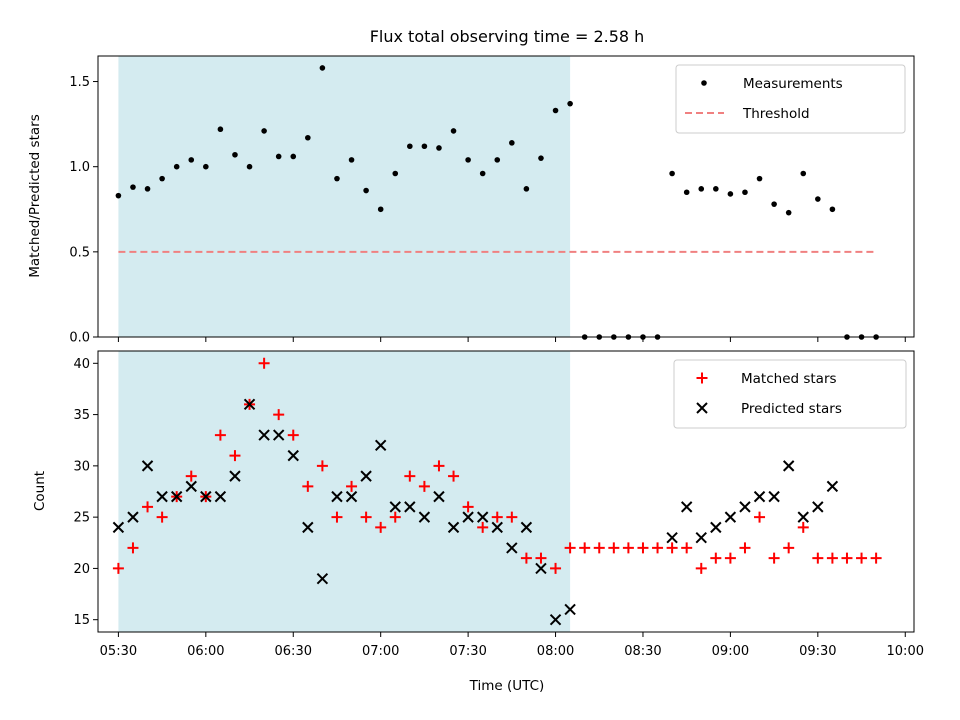  What do you see at coordinates (507, 36) in the screenshot?
I see `chart-title: Flux total observing time = 2.58 h` at bounding box center [507, 36].